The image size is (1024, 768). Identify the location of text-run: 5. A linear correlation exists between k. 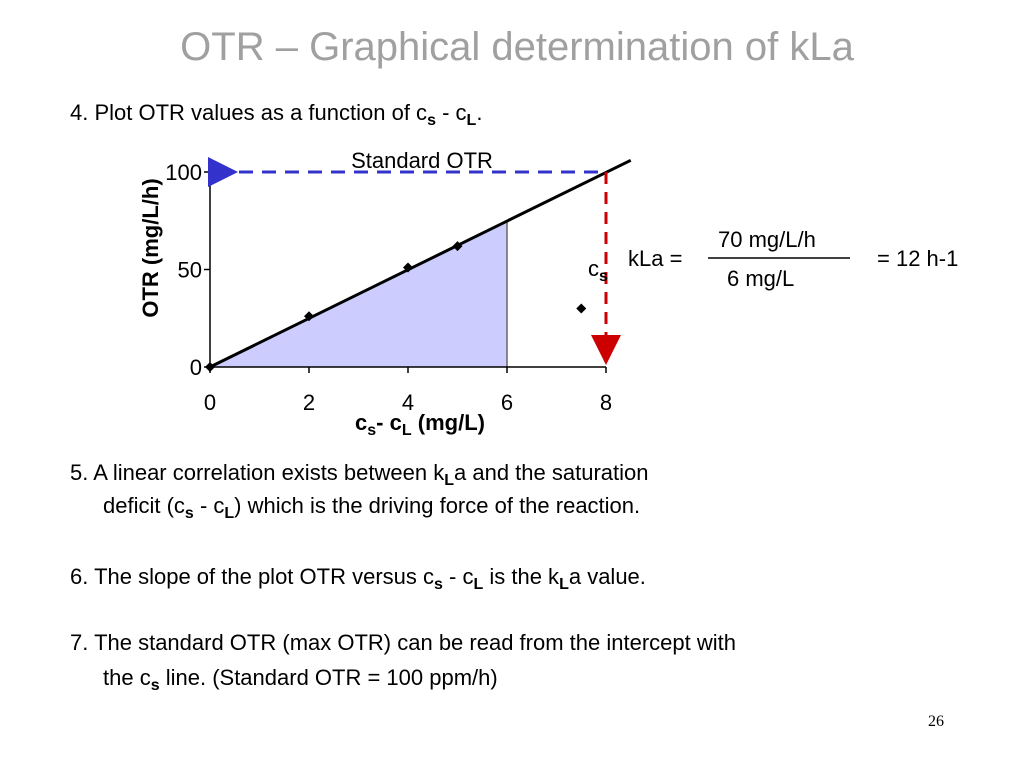
(257, 472).